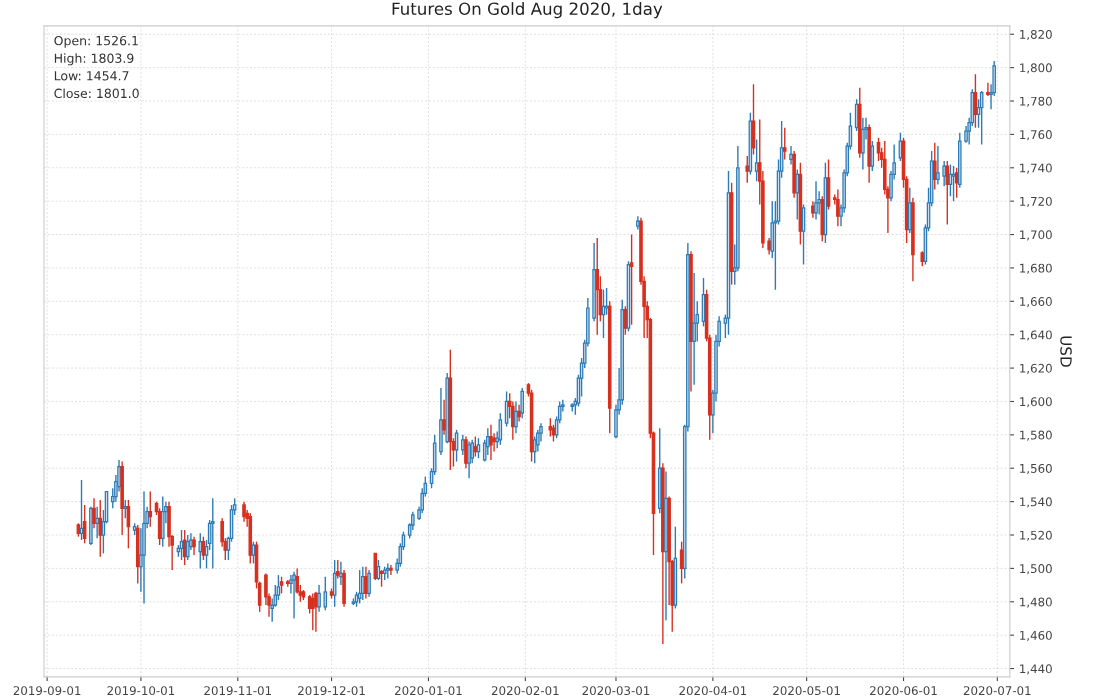  Describe the element at coordinates (1036, 168) in the screenshot. I see `y-tick-label: 1,740` at that location.